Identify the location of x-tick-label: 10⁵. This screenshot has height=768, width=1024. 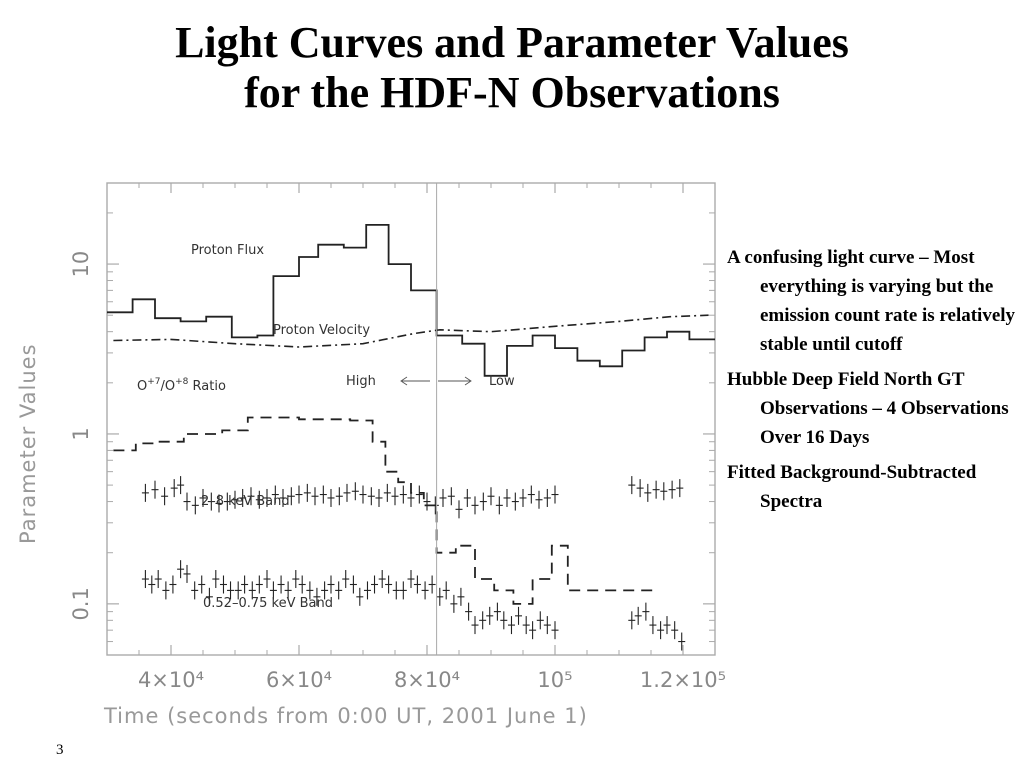
(554, 680).